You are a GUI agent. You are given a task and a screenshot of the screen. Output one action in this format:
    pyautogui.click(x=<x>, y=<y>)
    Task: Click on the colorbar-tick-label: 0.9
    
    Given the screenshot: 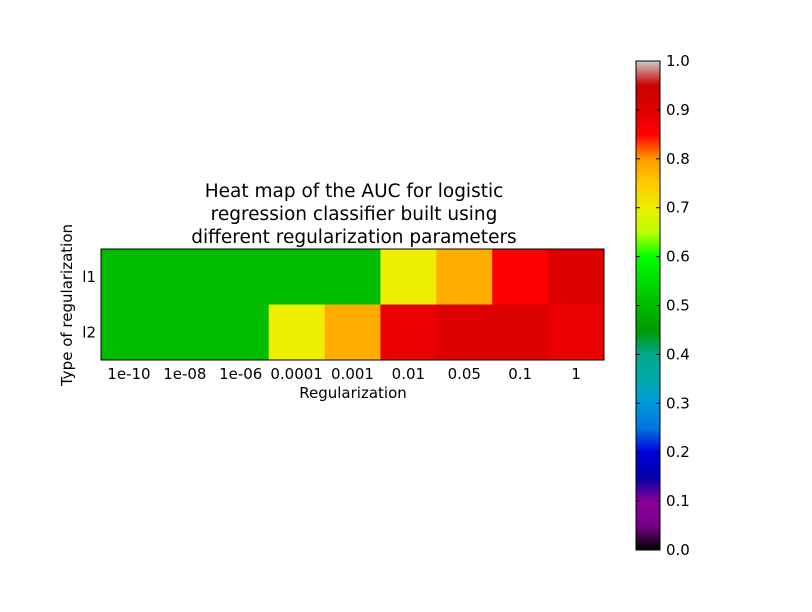 What is the action you would take?
    pyautogui.click(x=678, y=110)
    